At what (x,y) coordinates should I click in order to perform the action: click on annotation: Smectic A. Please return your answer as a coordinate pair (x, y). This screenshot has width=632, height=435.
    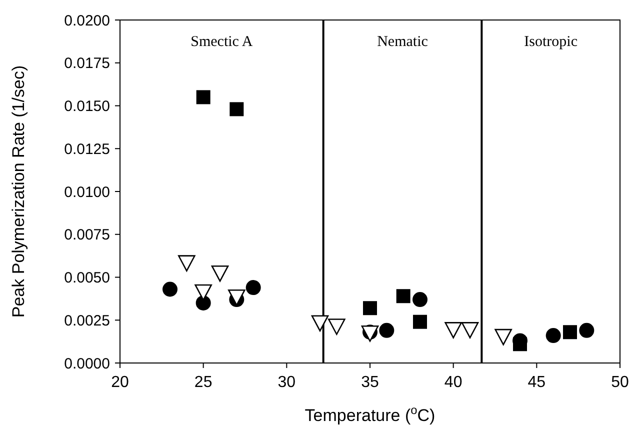
    Looking at the image, I should click on (221, 42).